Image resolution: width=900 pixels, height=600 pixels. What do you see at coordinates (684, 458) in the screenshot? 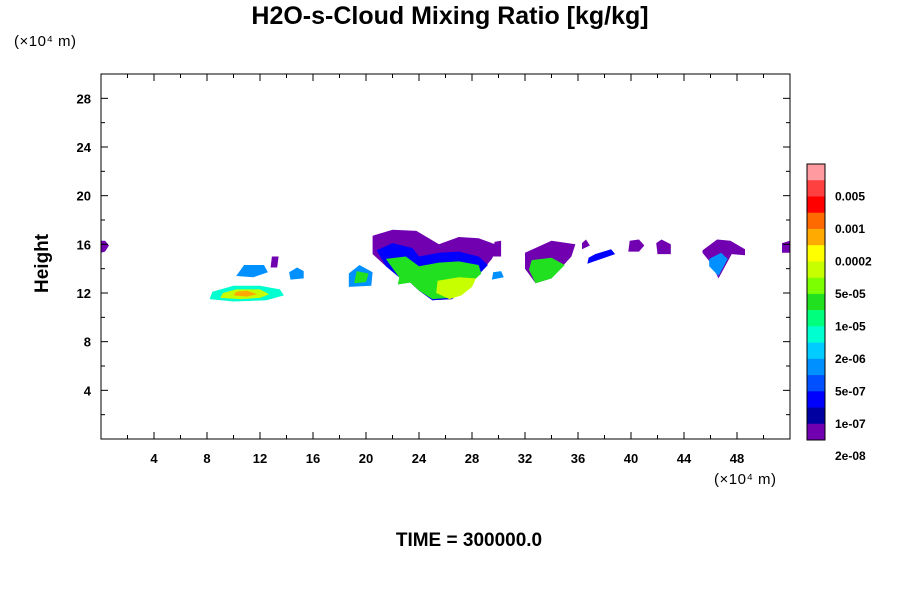
I see `x-tick-label: 44` at bounding box center [684, 458].